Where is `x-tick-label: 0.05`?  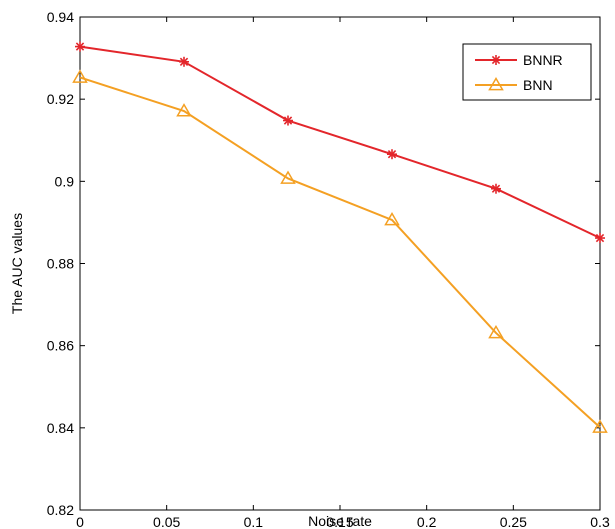
x-tick-label: 0.05 is located at coordinates (166, 521).